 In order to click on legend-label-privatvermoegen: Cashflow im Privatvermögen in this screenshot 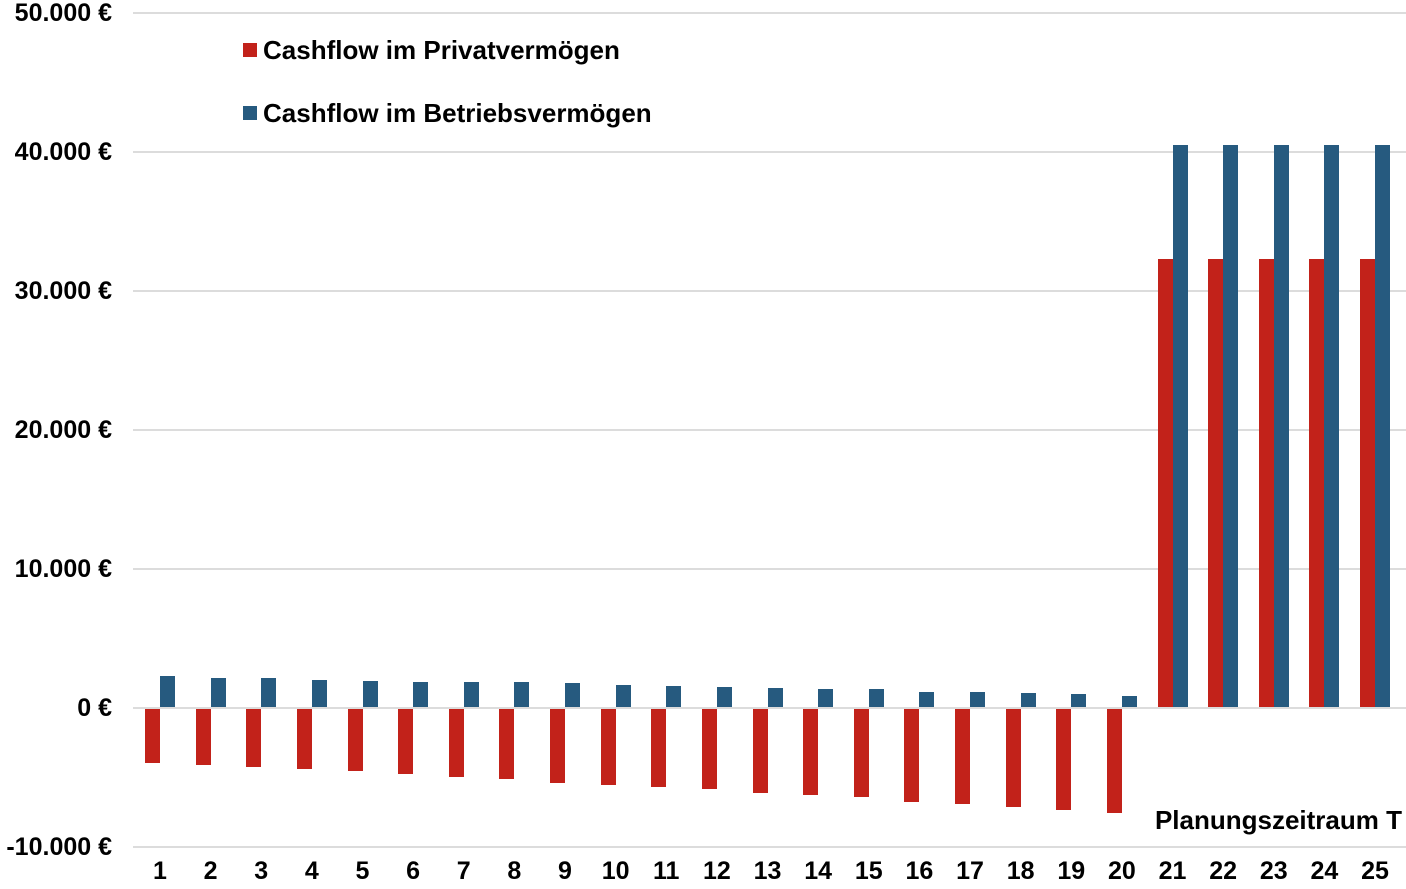, I will do `click(441, 49)`.